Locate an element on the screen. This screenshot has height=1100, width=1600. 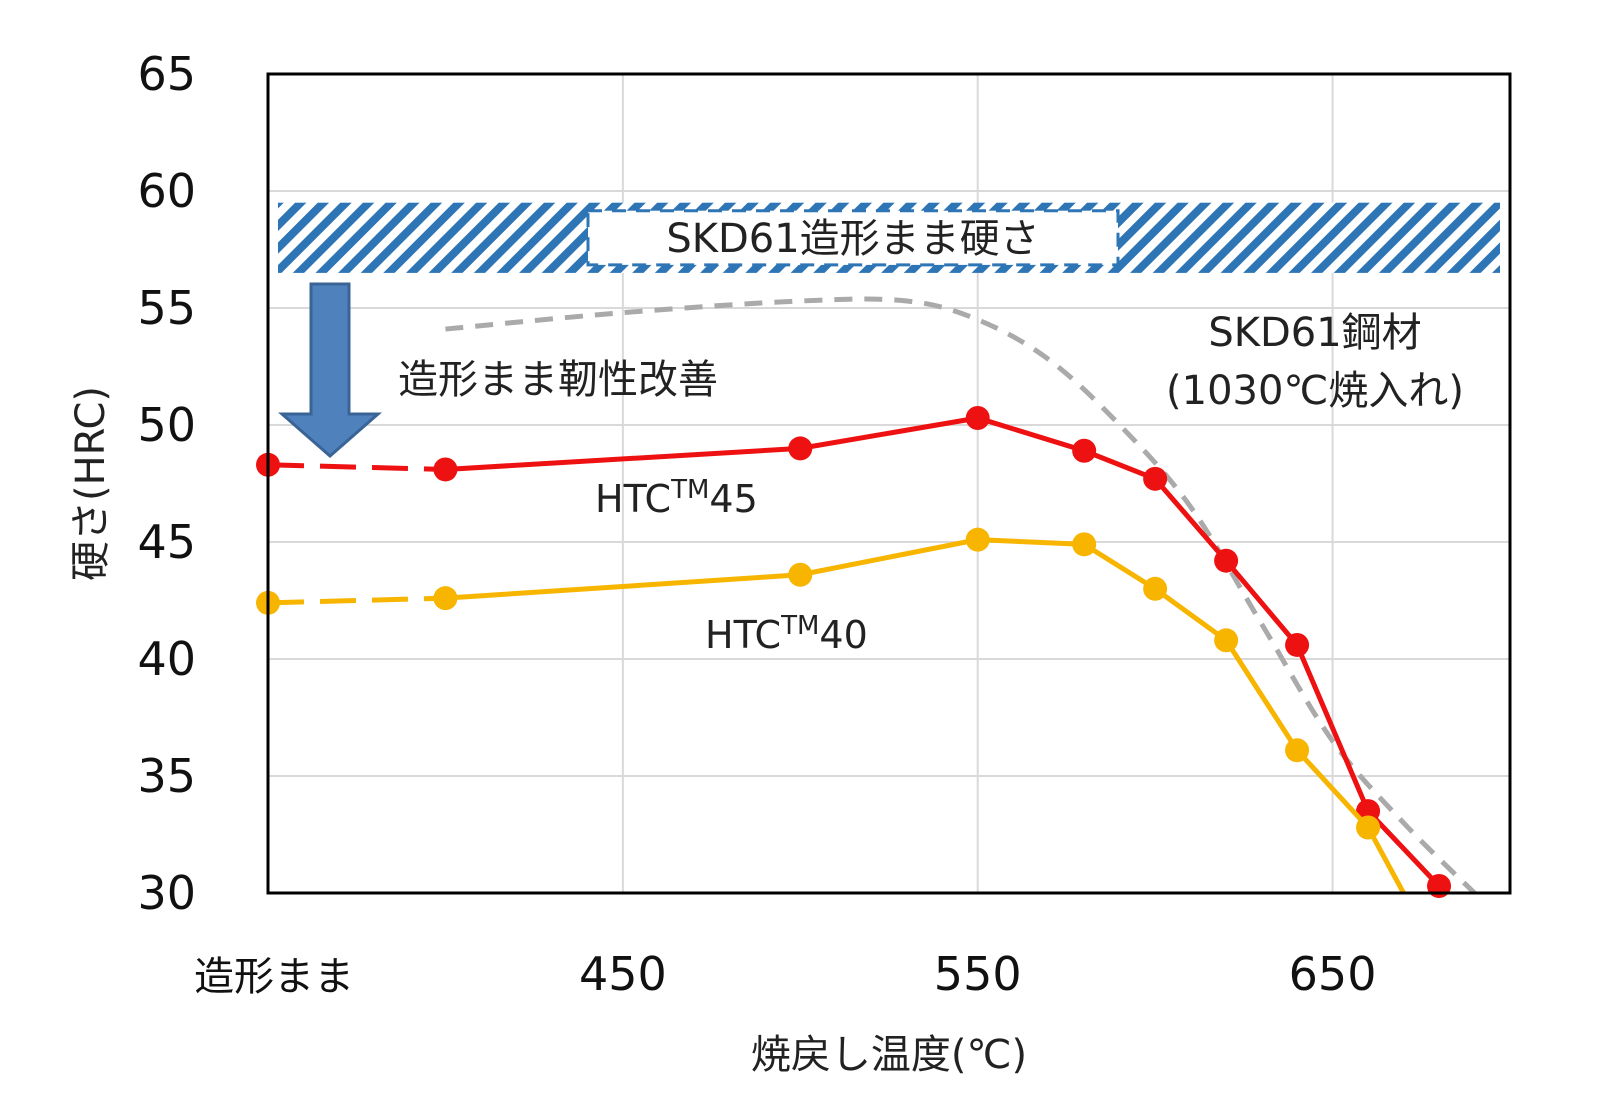
y-tick-label: 50 is located at coordinates (166, 425).